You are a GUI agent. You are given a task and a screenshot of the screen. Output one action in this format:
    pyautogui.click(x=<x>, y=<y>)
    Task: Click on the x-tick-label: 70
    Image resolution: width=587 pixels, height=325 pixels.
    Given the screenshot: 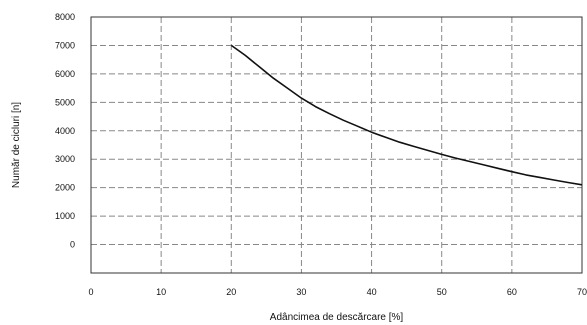 What is the action you would take?
    pyautogui.click(x=582, y=292)
    